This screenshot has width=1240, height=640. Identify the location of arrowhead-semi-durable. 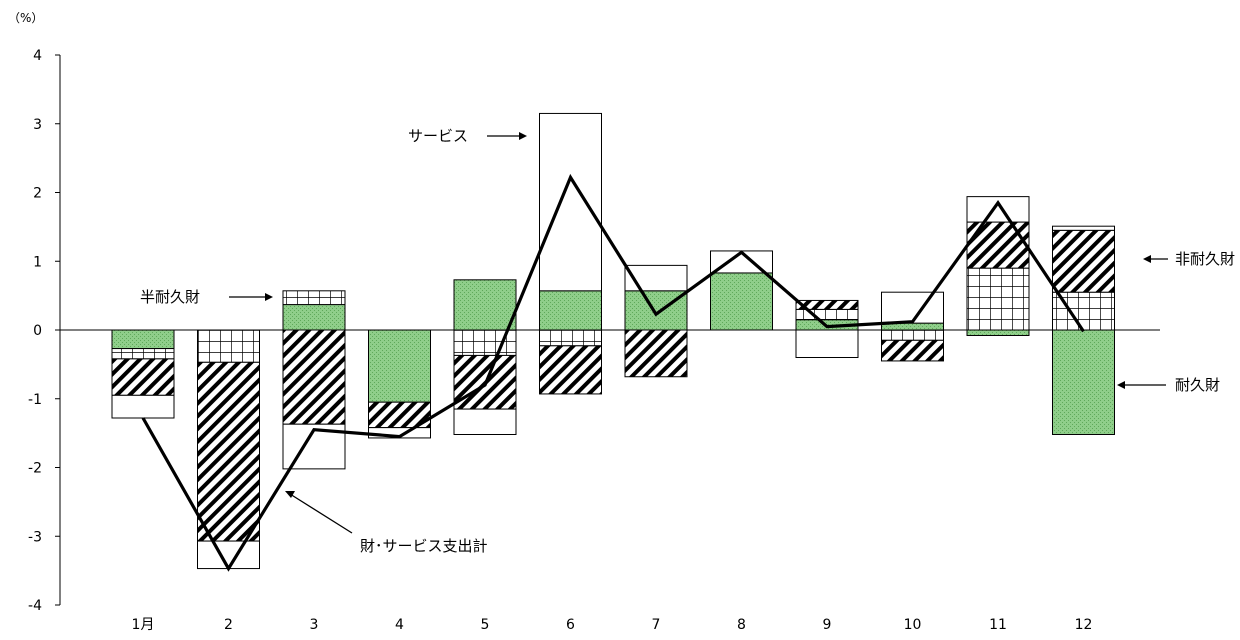
(269, 297).